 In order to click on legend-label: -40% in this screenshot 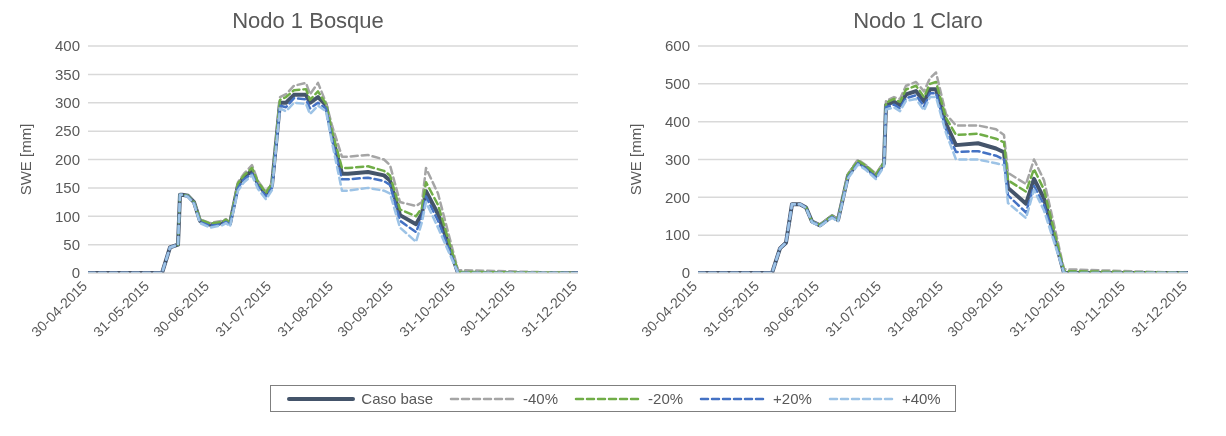, I will do `click(541, 398)`.